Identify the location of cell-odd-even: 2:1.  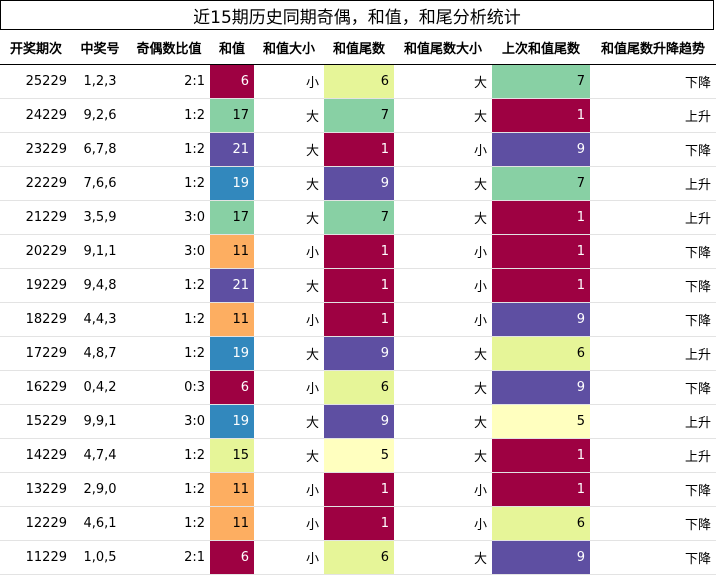
(169, 557).